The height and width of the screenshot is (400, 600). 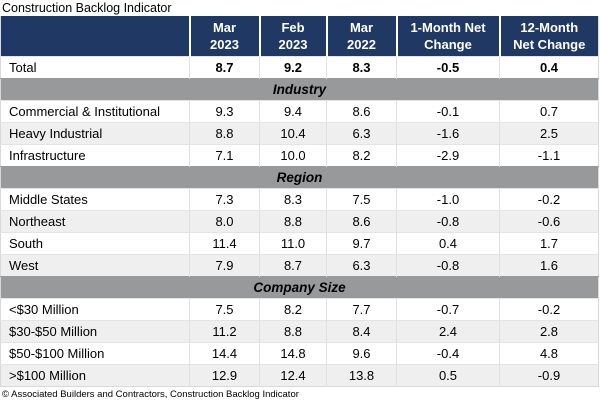 I want to click on cell-value: 7.3, so click(x=224, y=199).